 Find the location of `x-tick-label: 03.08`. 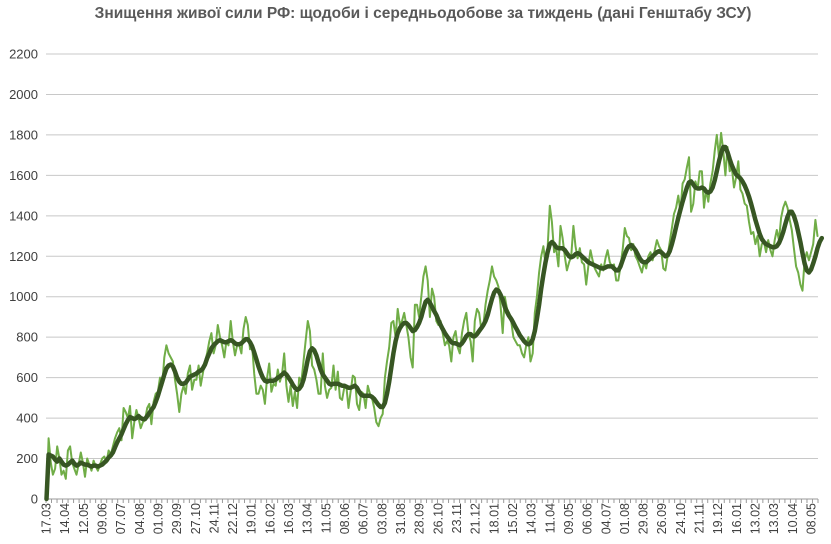

x-tick-label: 03.08 is located at coordinates (382, 518).